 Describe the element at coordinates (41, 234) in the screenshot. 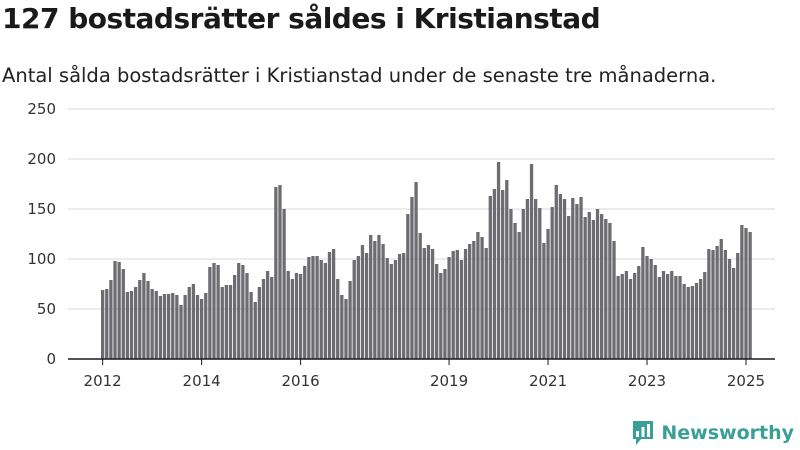

I see `y-axis-ticks: 0 50 100 150 200 250` at that location.